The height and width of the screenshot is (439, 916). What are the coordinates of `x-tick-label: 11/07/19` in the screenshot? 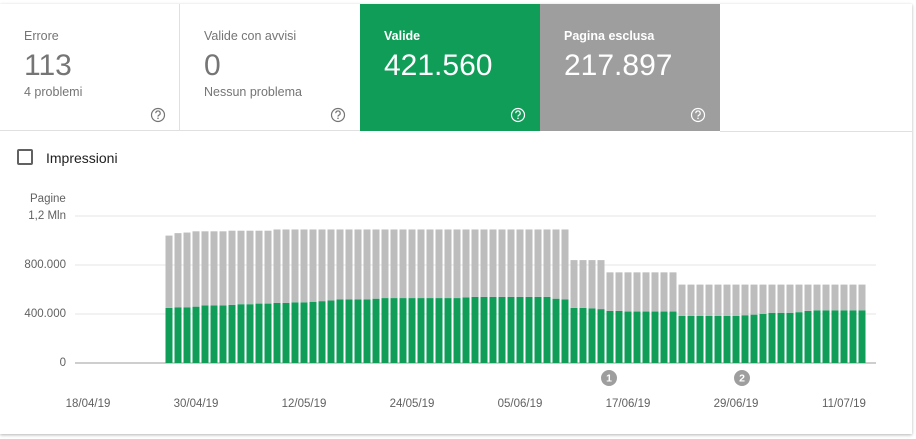 It's located at (844, 404).